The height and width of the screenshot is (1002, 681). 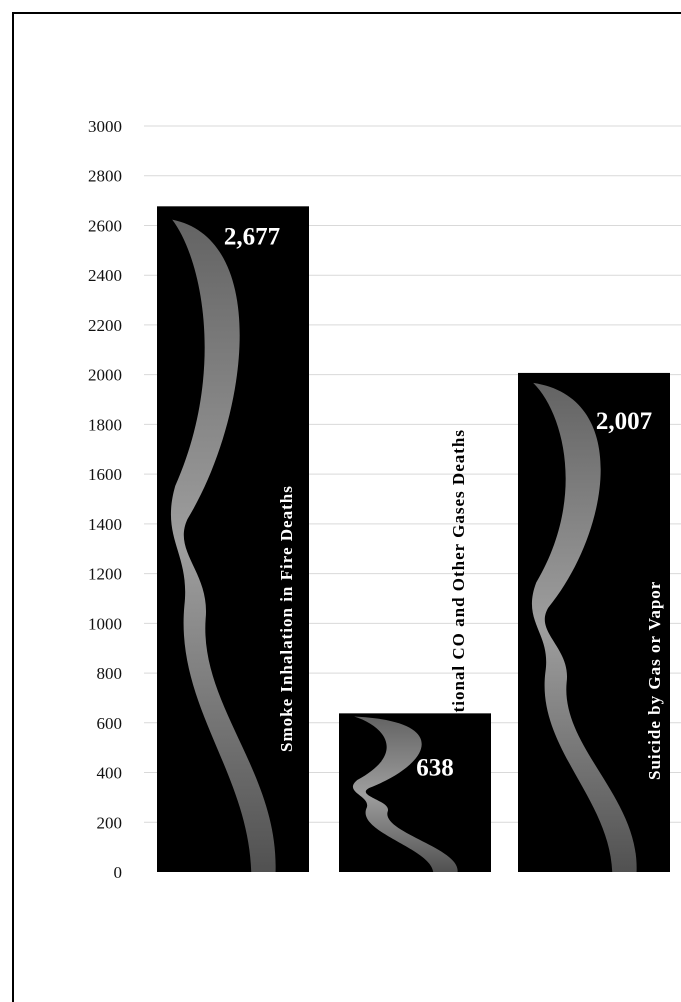 I want to click on y-tick-label: 1600, so click(x=105, y=474).